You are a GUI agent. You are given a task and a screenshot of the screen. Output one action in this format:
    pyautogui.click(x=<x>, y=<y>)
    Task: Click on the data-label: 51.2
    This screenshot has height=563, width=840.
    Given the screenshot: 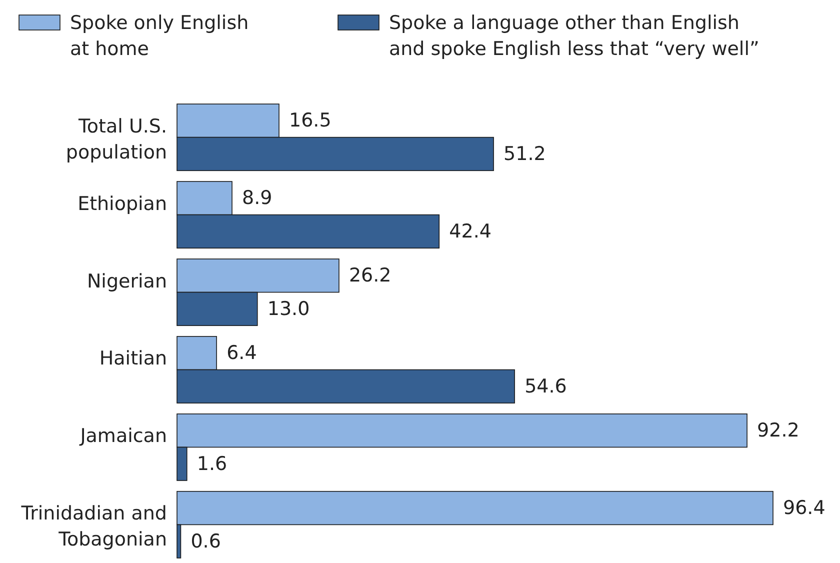 What is the action you would take?
    pyautogui.click(x=525, y=153)
    